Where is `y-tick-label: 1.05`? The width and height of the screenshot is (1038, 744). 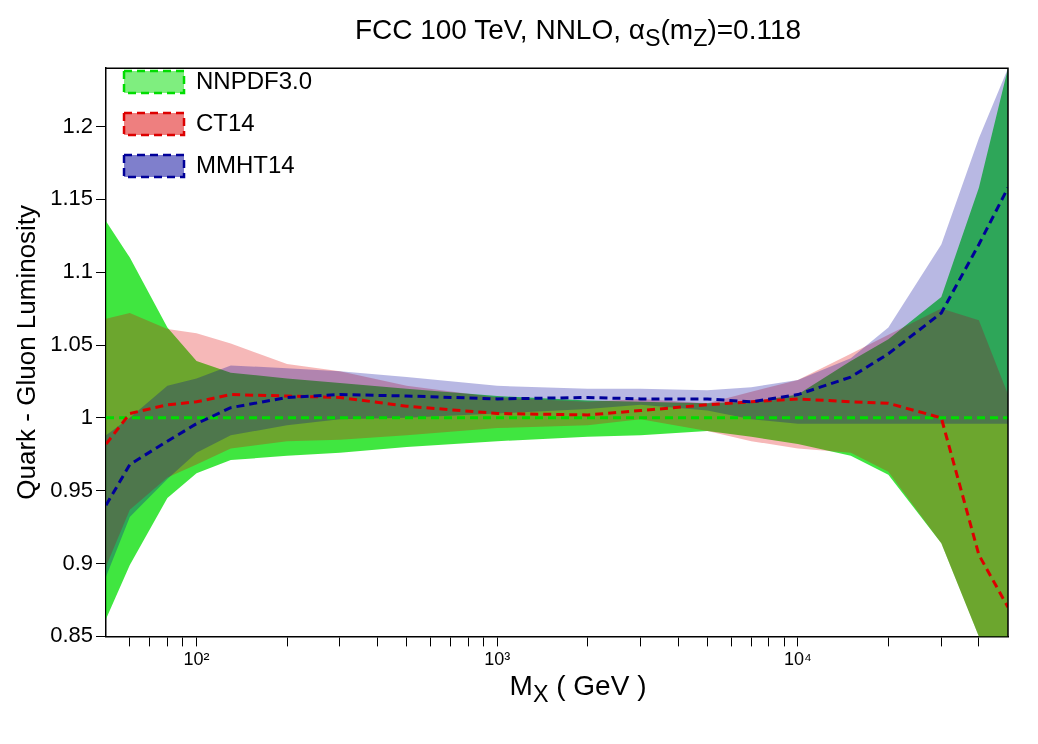 y-tick-label: 1.05 is located at coordinates (72, 344).